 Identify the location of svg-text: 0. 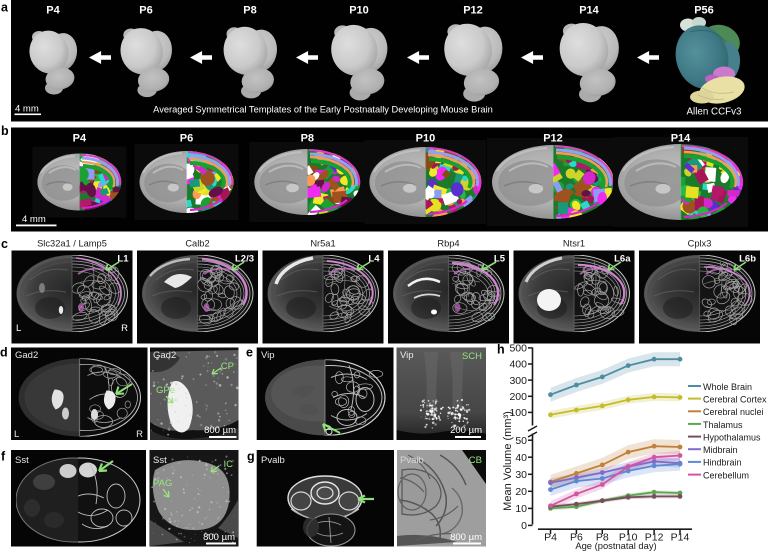
(524, 526).